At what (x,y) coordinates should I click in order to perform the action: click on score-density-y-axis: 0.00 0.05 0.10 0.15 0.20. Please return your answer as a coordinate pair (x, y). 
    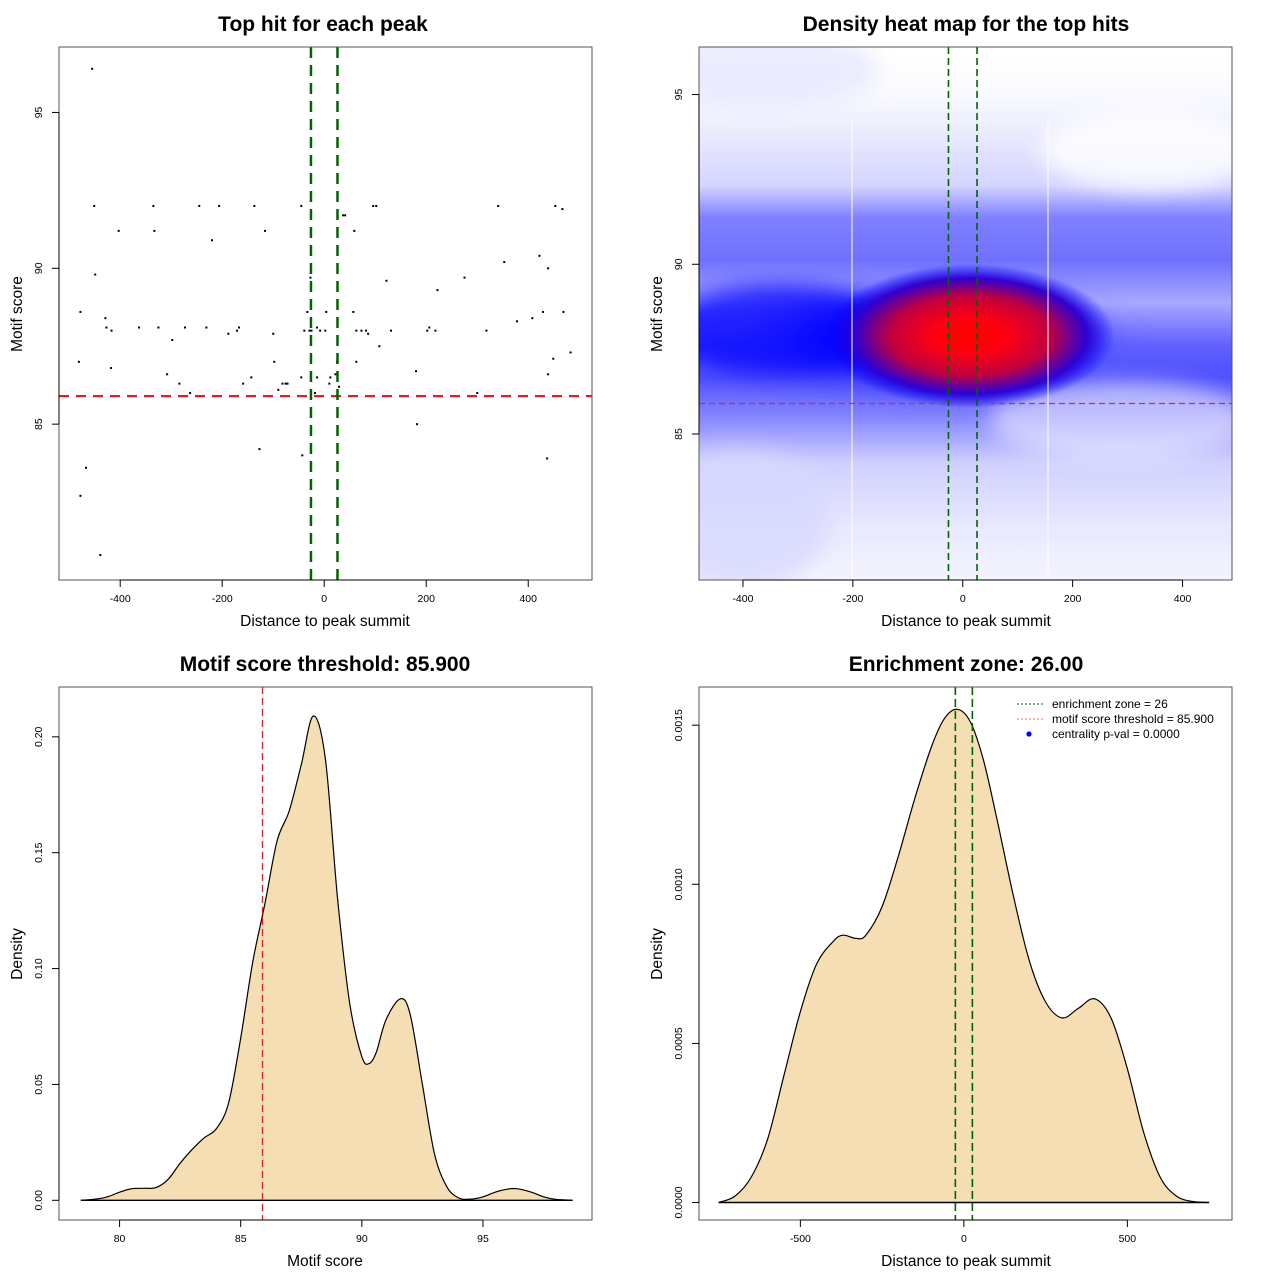
    Looking at the image, I should click on (46, 968).